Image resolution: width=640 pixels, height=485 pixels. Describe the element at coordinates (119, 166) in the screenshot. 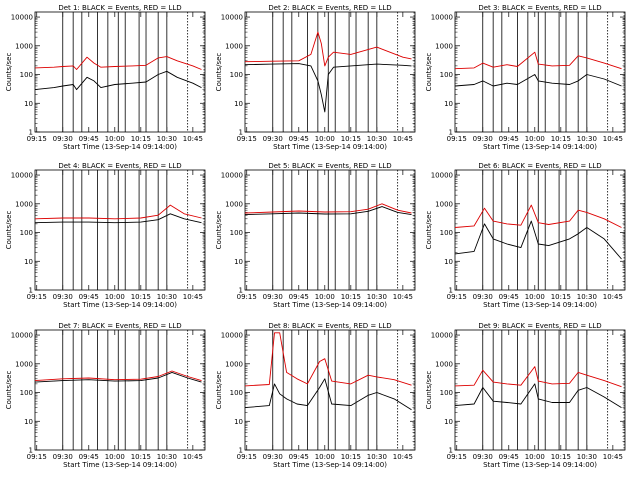

I see `panel-title: Det 4: BLACK = Events, RED = LLD` at that location.